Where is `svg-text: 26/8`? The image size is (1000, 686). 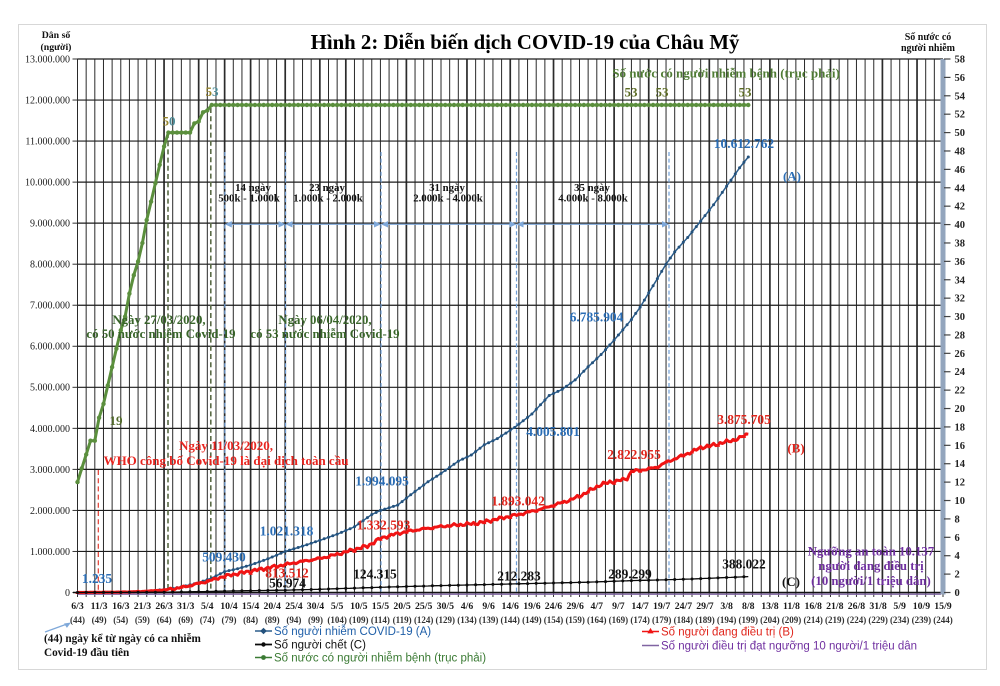 svg-text: 26/8 is located at coordinates (857, 606).